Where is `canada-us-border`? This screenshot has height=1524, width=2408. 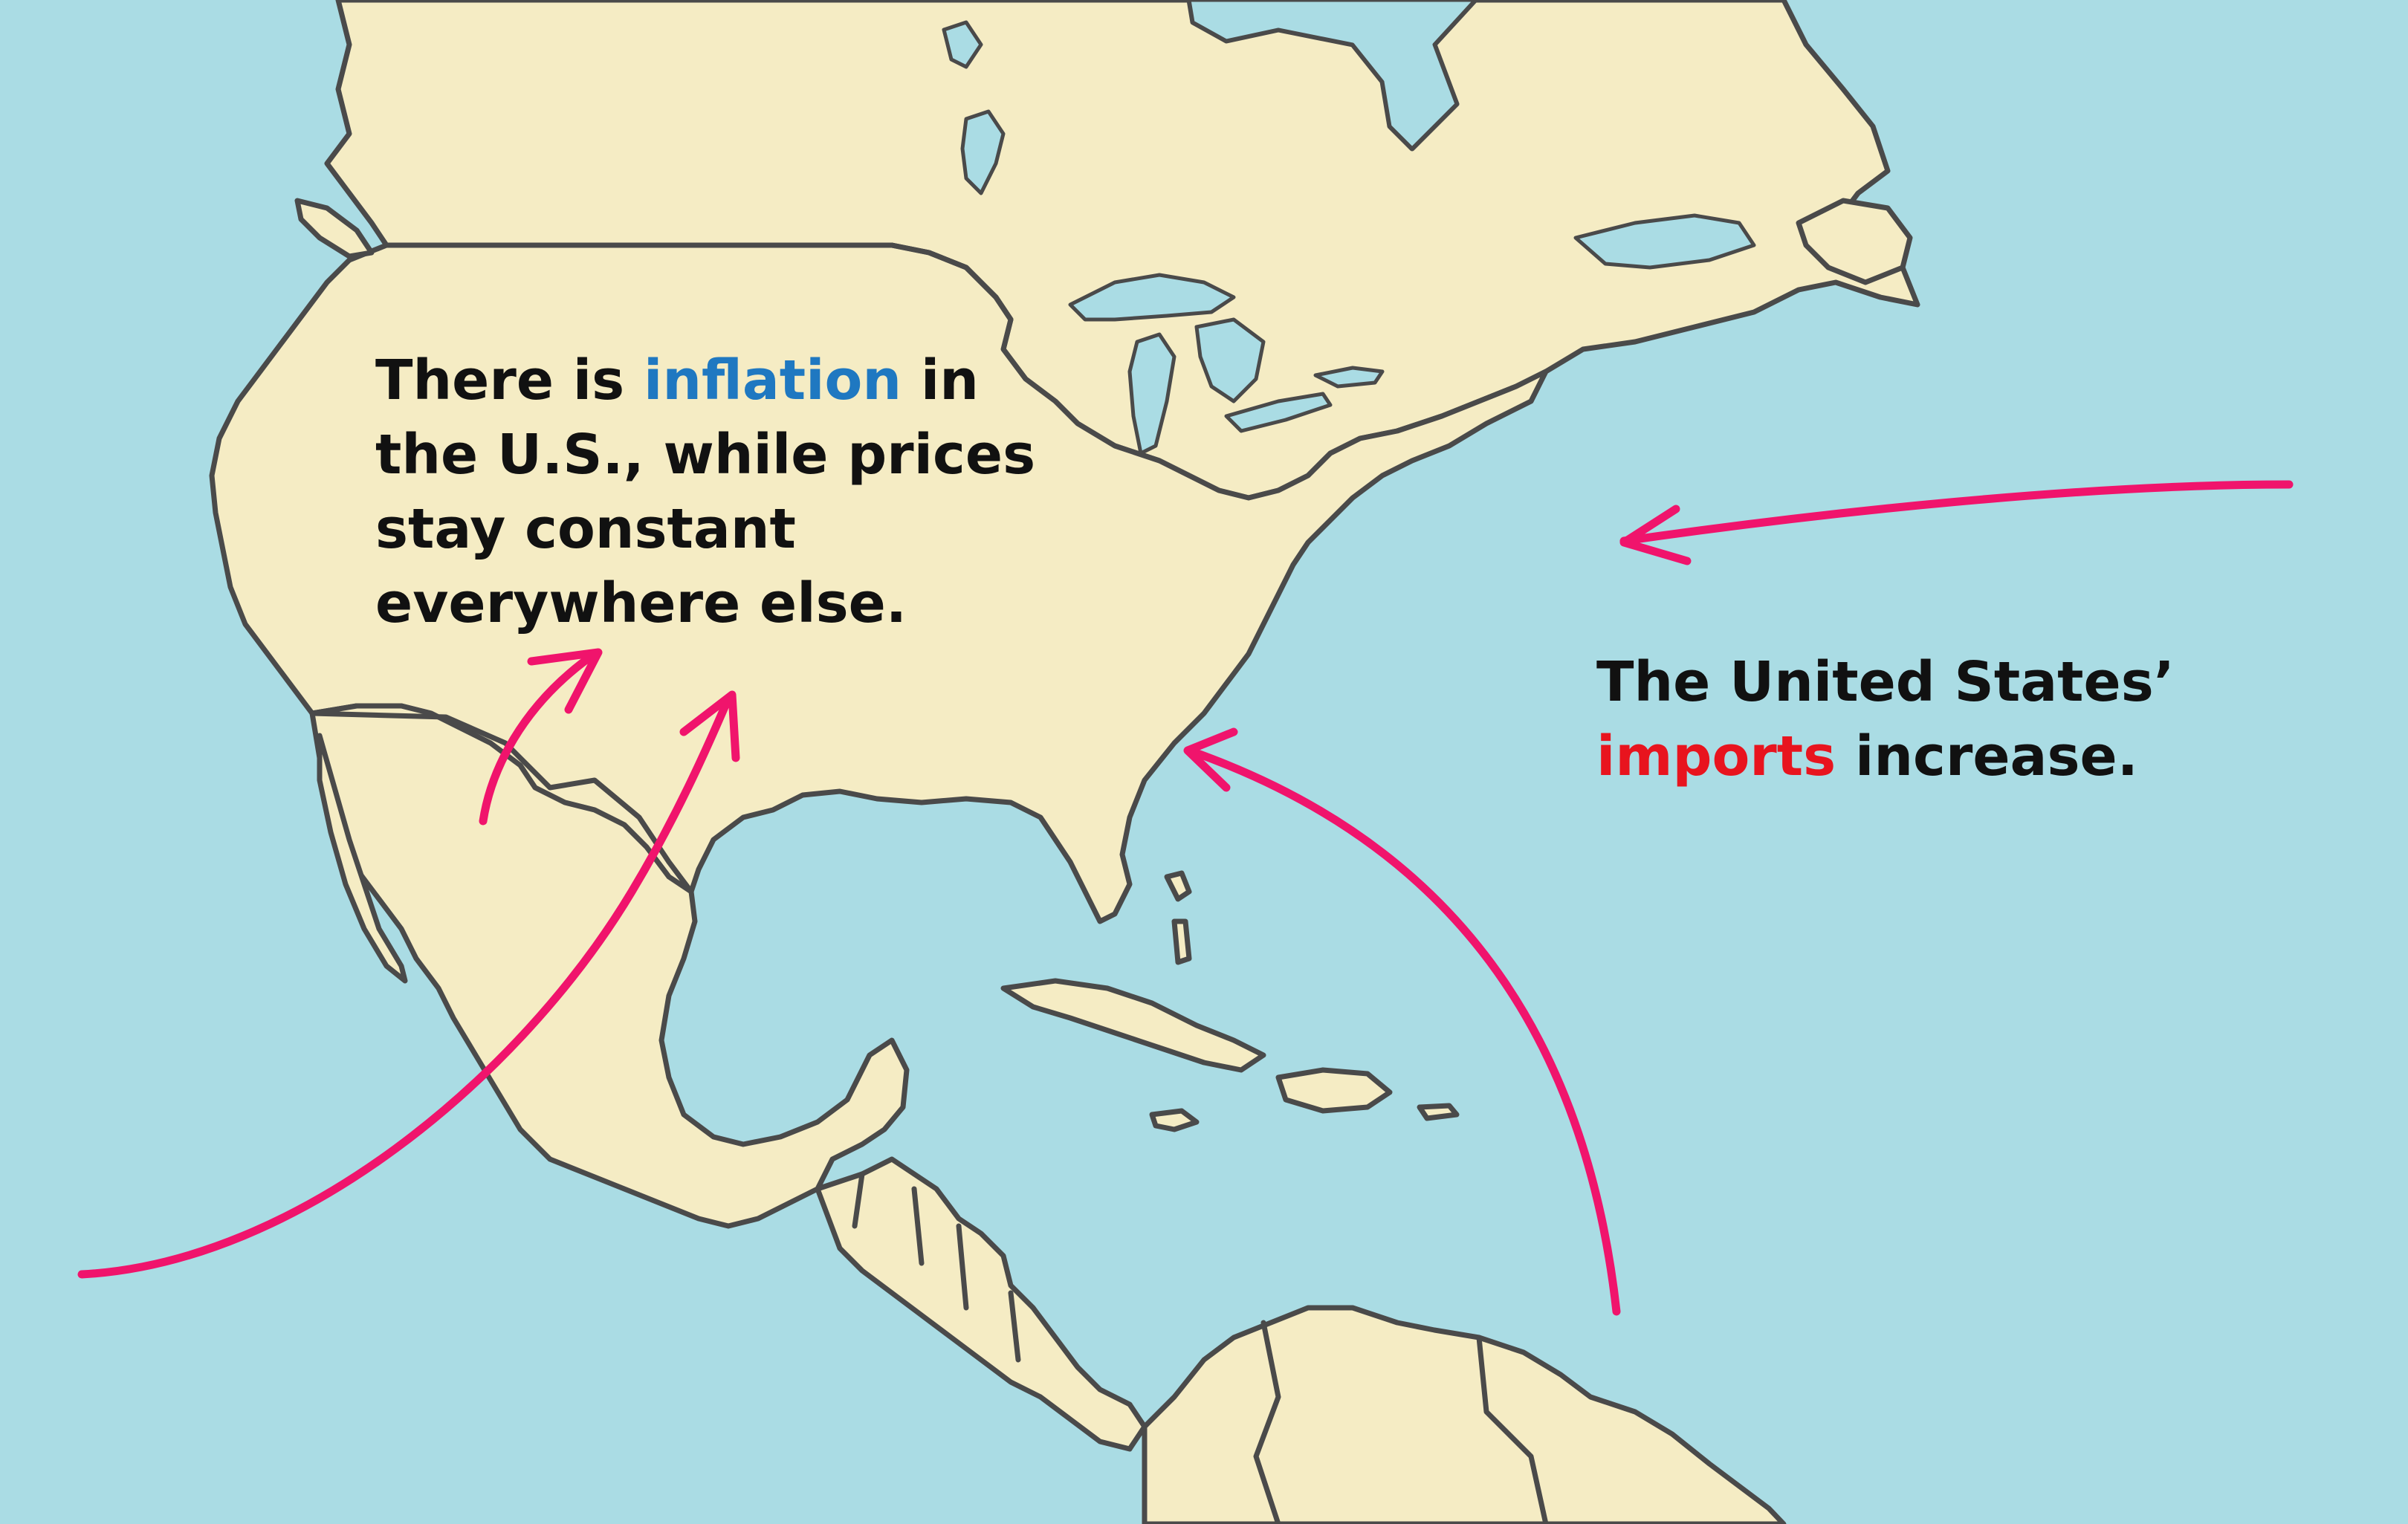
canada-us-border is located at coordinates (699, 282).